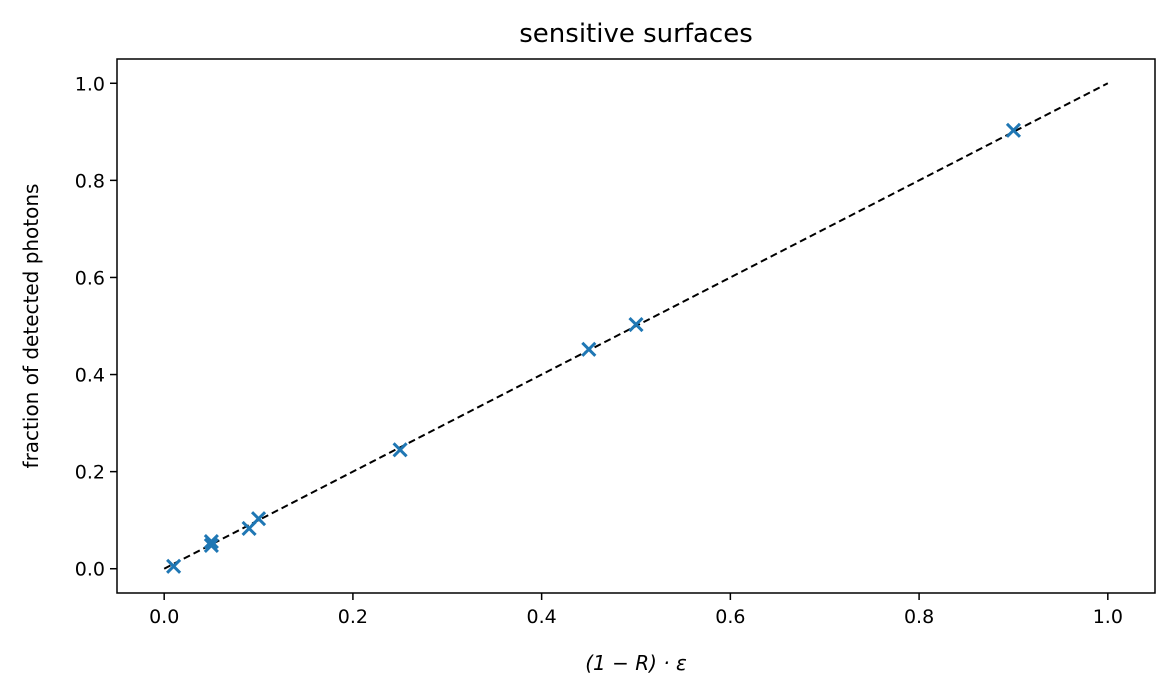 Image resolution: width=1174 pixels, height=694 pixels. Describe the element at coordinates (542, 617) in the screenshot. I see `x-tick-label: 0.4` at that location.